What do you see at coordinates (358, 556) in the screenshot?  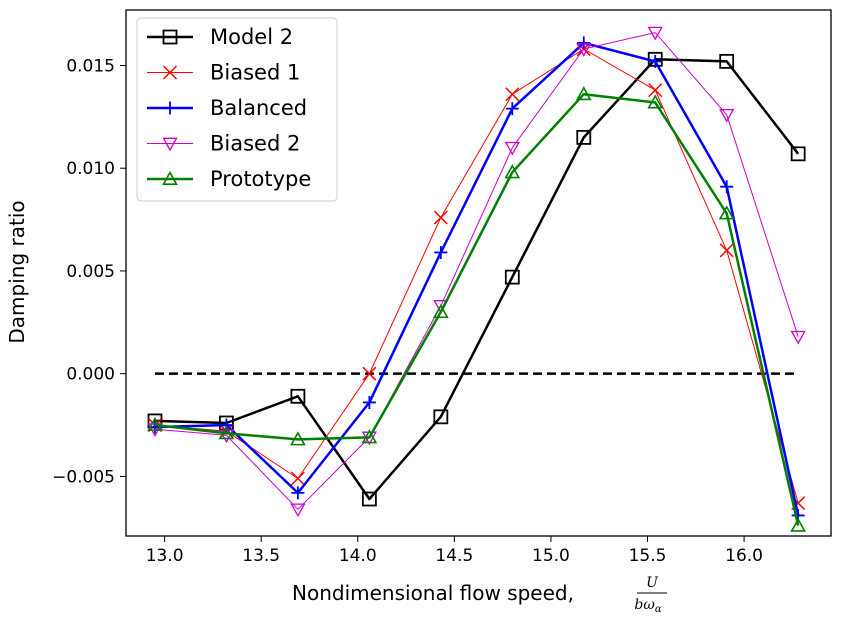 I see `x-tick-label: 14.0` at bounding box center [358, 556].